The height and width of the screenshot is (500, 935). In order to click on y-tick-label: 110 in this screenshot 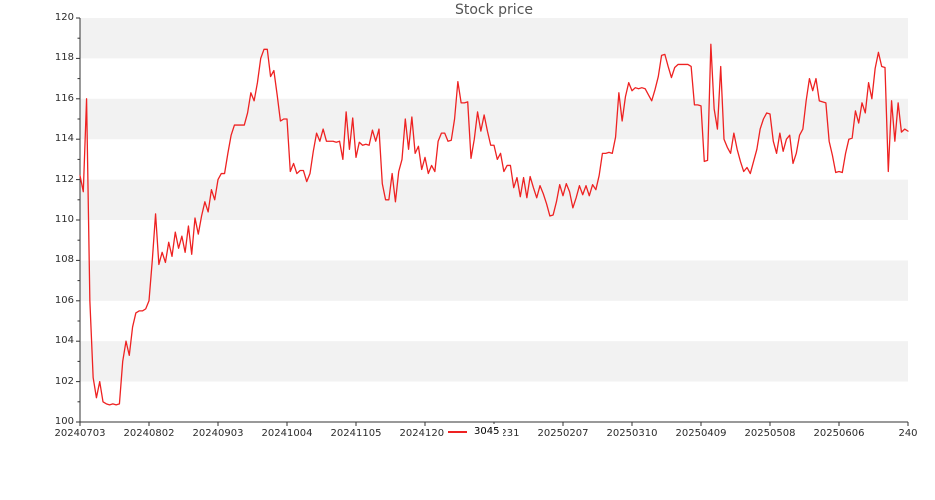, I will do `click(64, 219)`.